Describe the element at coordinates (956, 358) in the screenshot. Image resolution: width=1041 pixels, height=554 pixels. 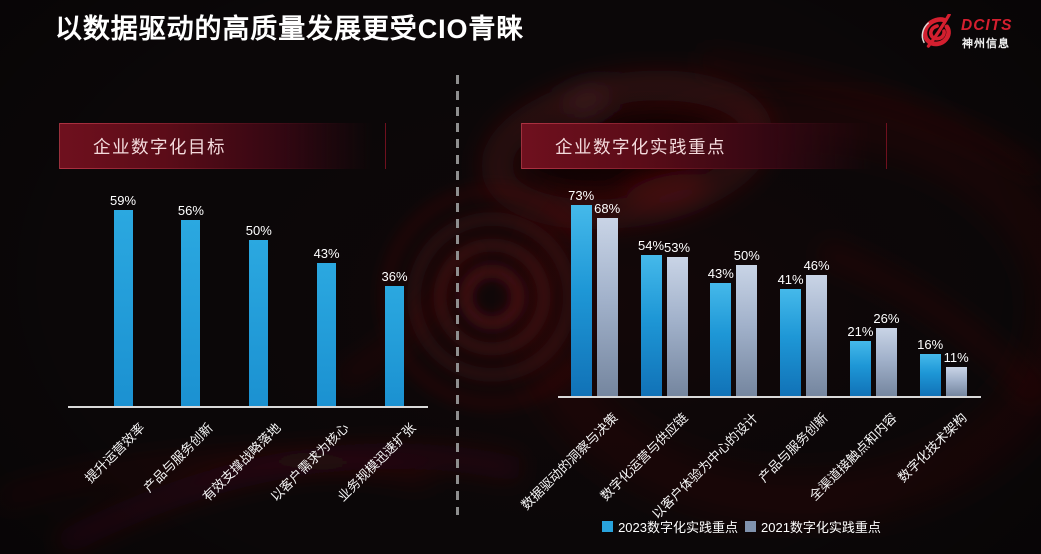
I see `value-label: 11%` at that location.